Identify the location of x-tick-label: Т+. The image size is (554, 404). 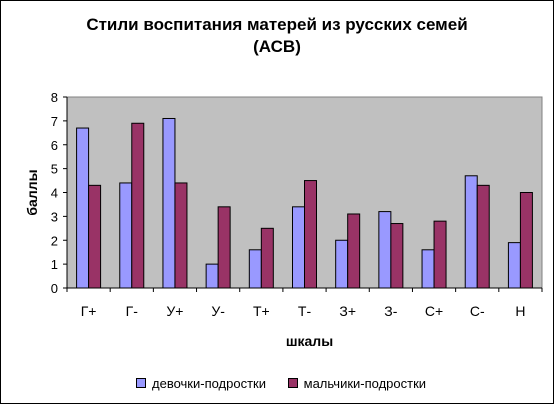
(261, 311).